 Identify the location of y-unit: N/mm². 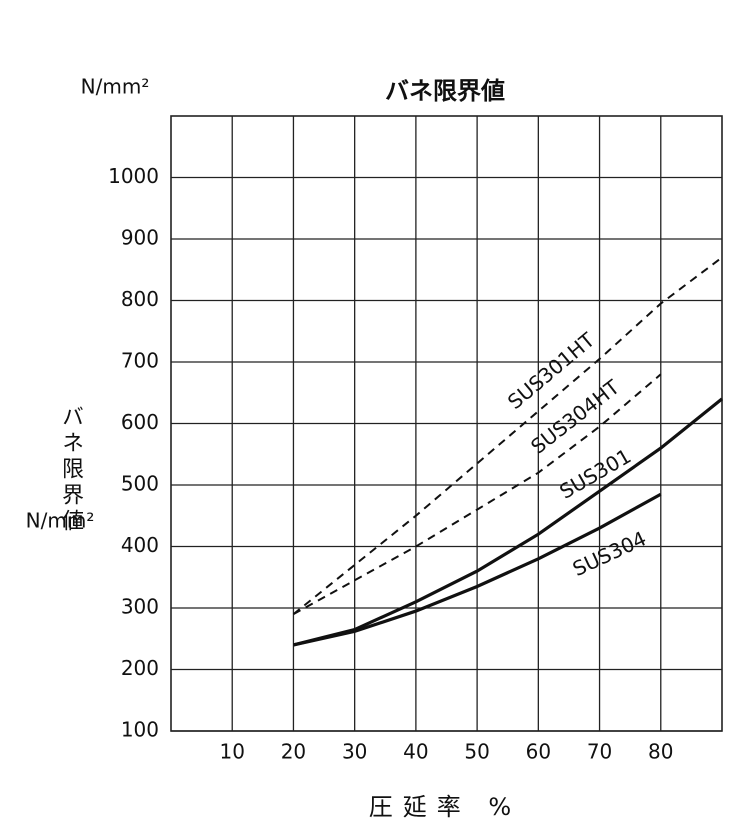
(115, 87).